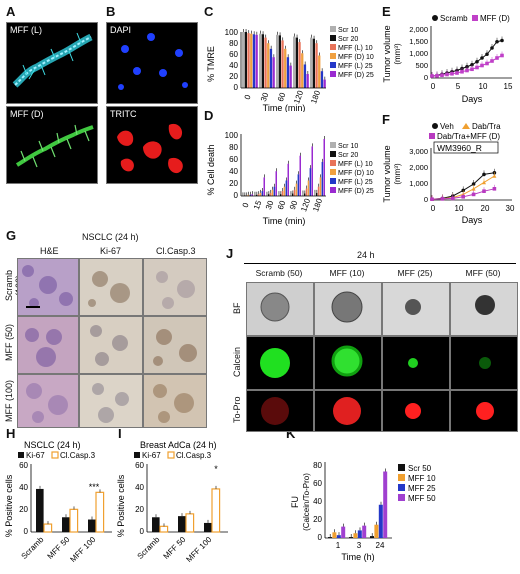 Image resolution: width=520 pixels, height=574 pixels. What do you see at coordinates (421, 65) in the screenshot?
I see `chart-e-ytick: 500` at bounding box center [421, 65].